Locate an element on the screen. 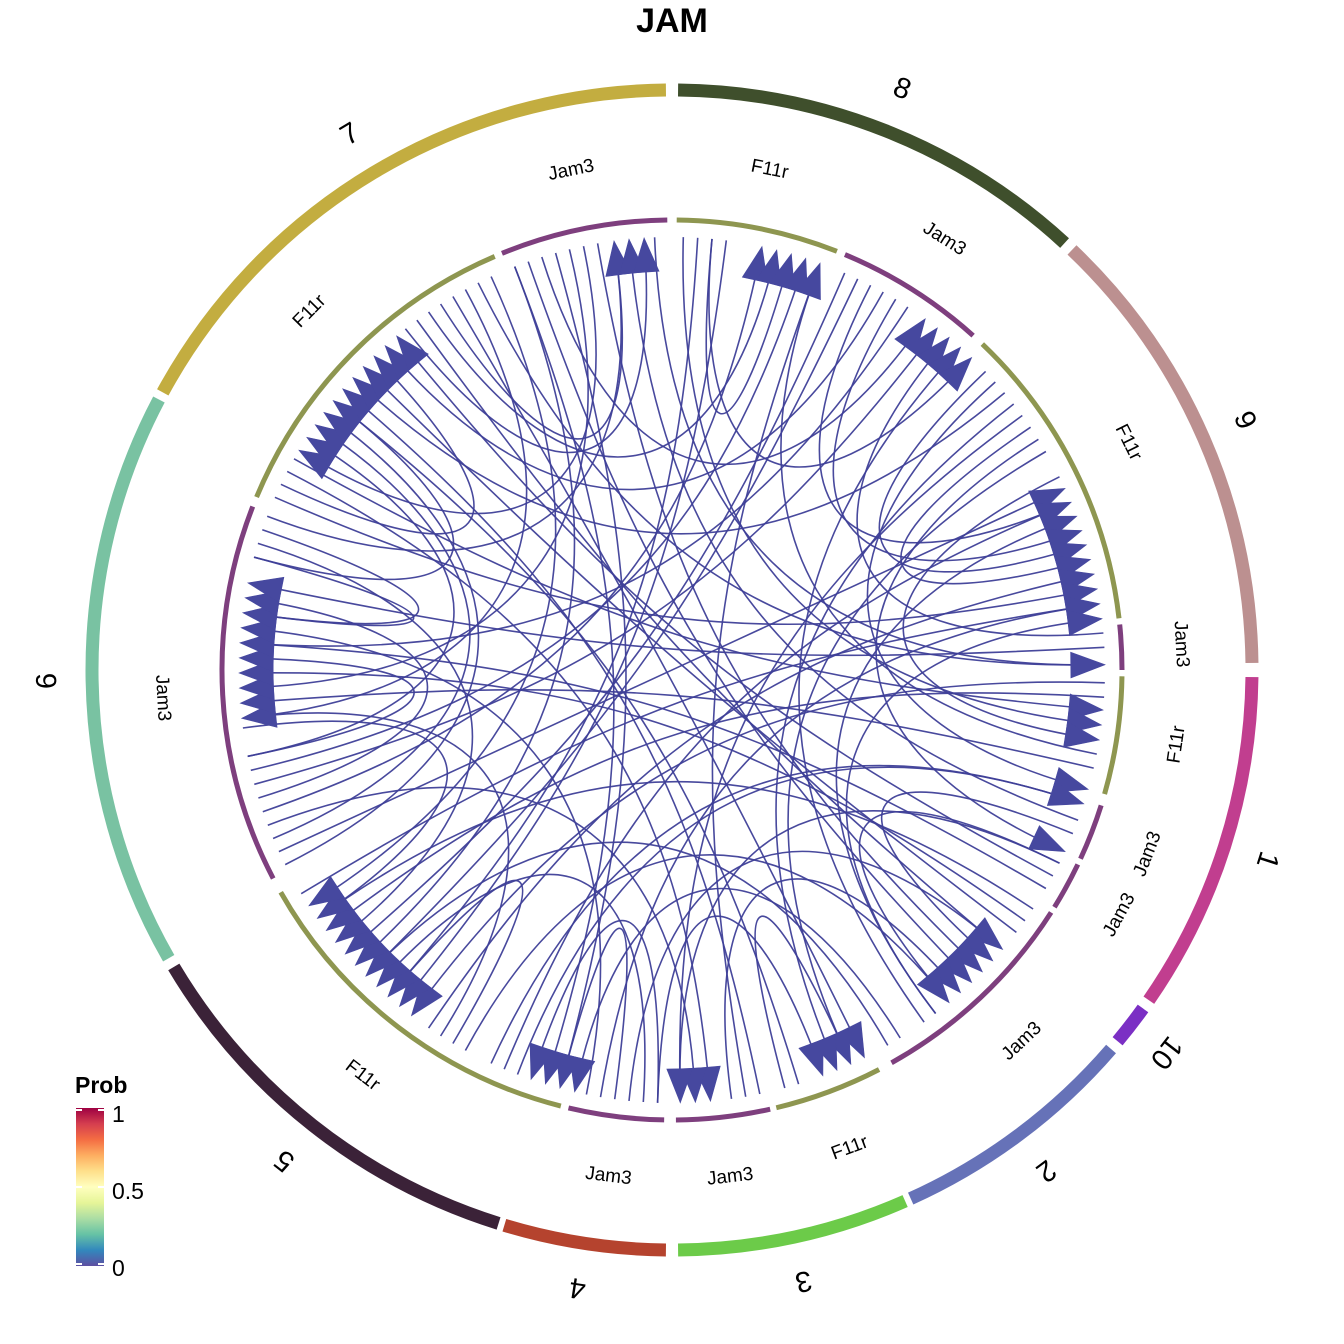 The image size is (1344, 1344). group-label-2: 2 is located at coordinates (1046, 1170).